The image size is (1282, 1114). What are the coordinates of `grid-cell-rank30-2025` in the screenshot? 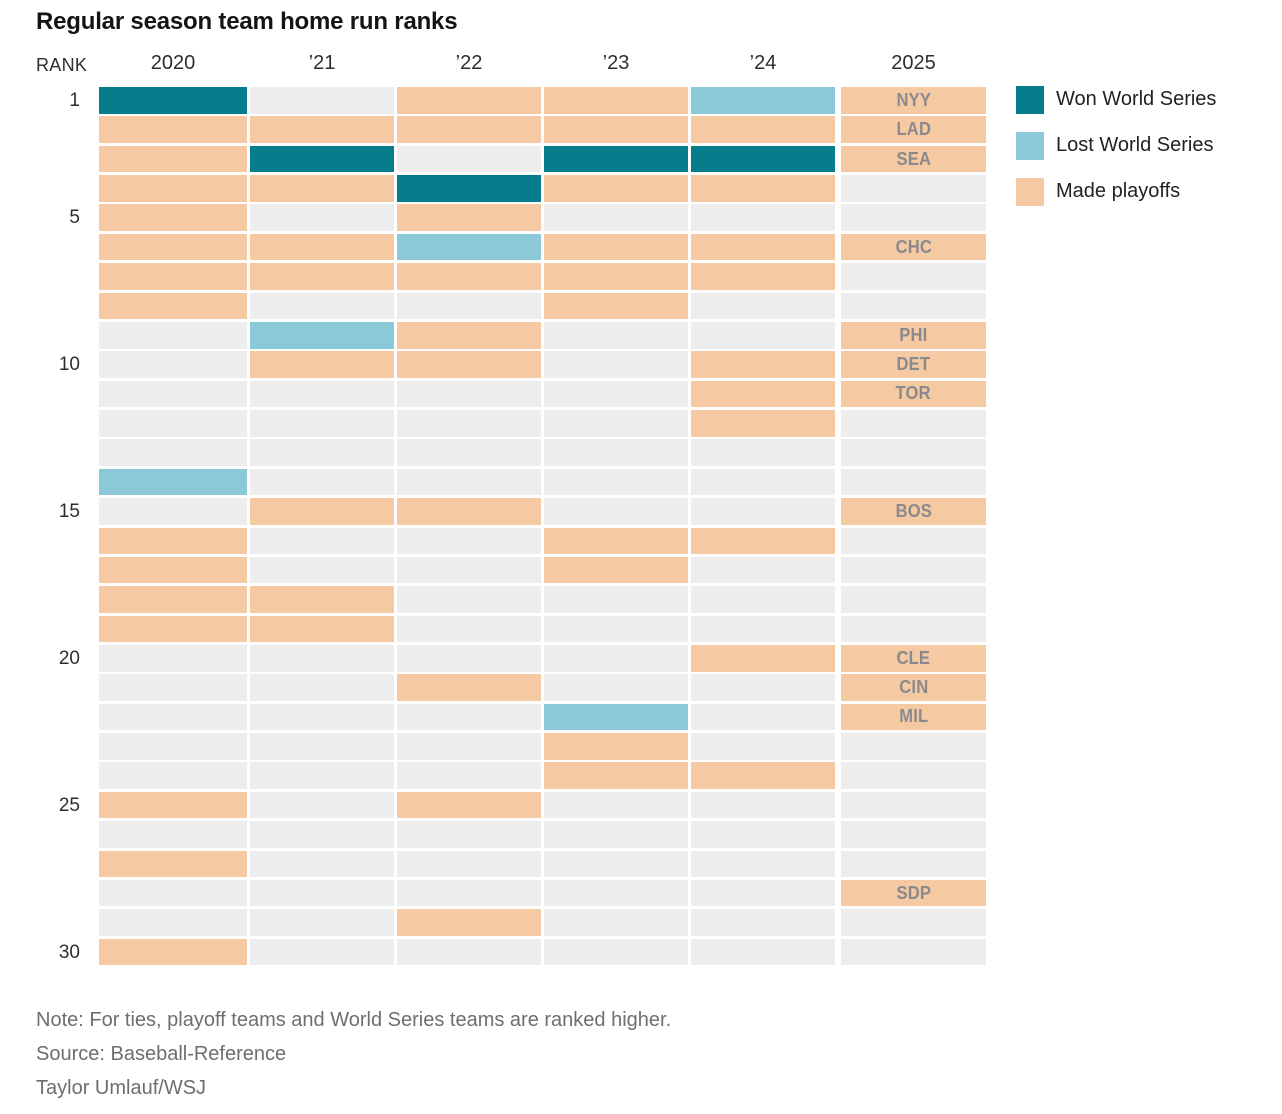 It's located at (913, 952).